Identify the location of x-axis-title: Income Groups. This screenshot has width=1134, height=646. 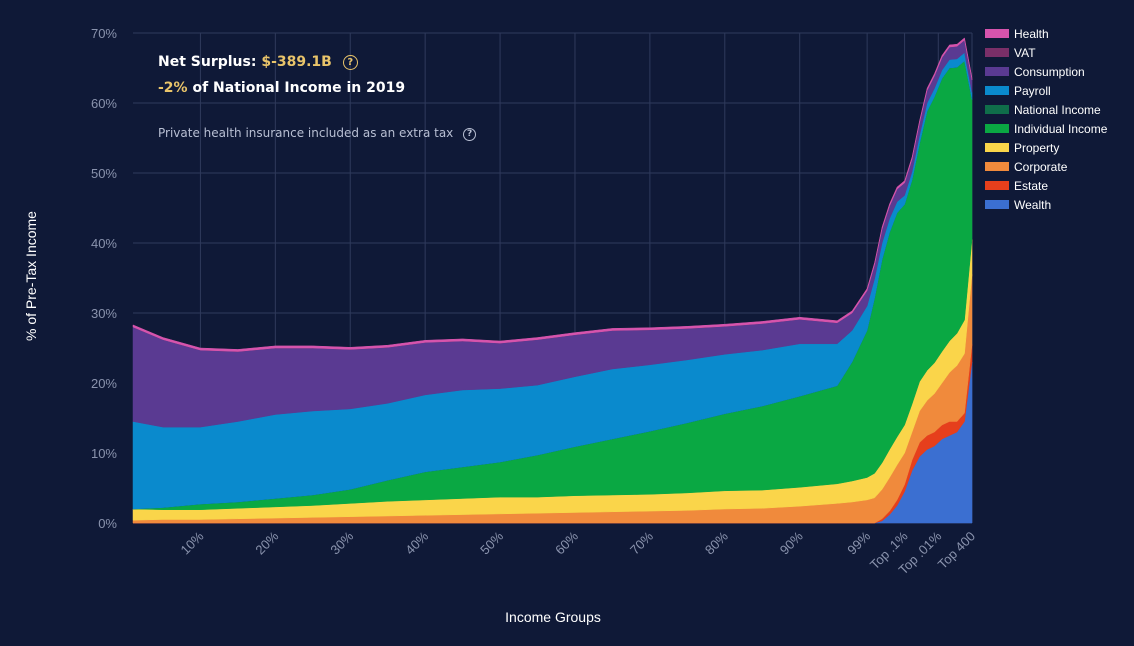
(553, 617).